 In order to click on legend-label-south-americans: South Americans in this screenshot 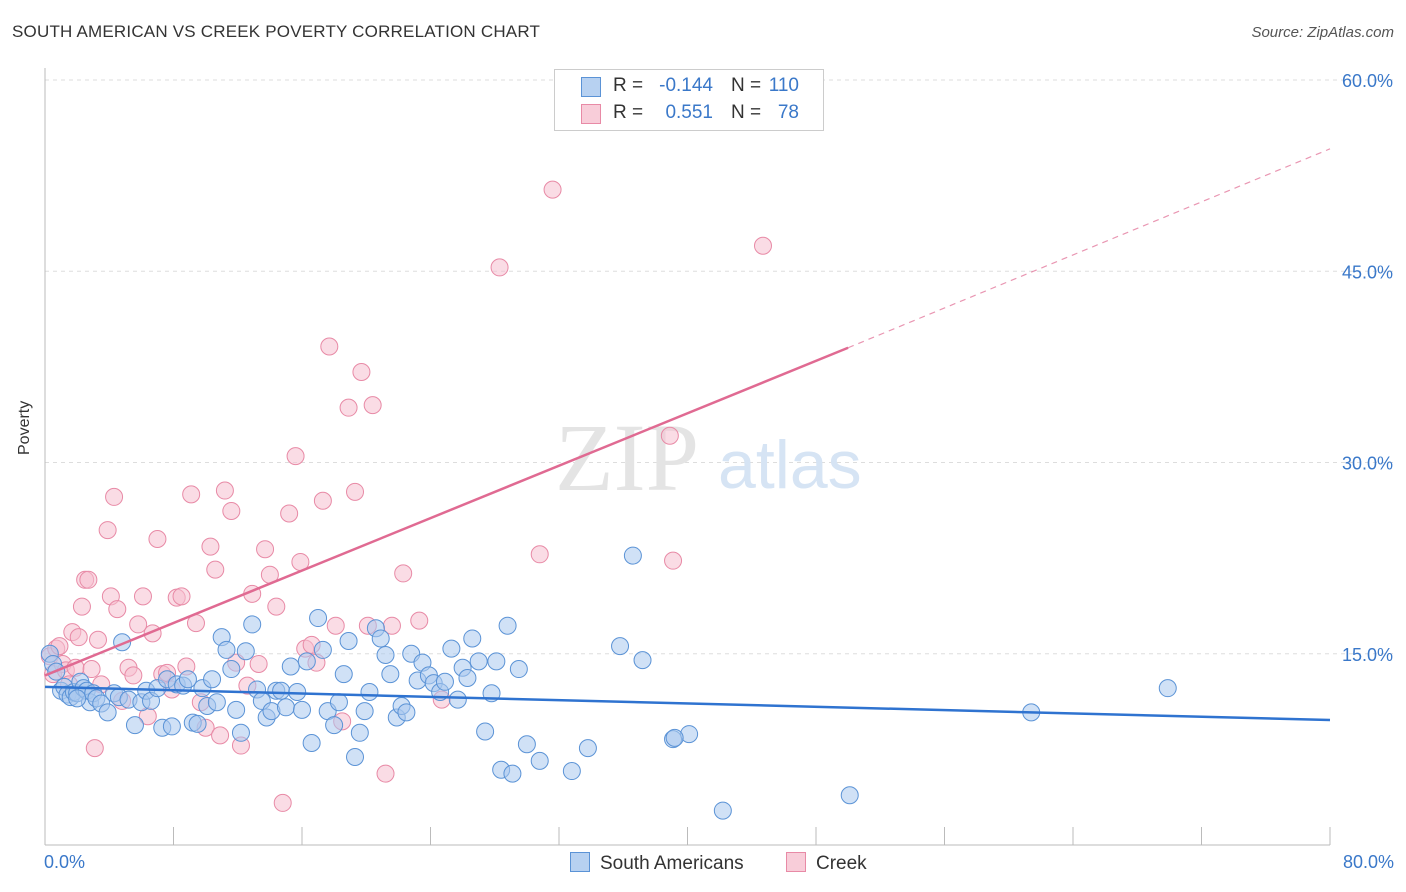, I will do `click(672, 863)`.